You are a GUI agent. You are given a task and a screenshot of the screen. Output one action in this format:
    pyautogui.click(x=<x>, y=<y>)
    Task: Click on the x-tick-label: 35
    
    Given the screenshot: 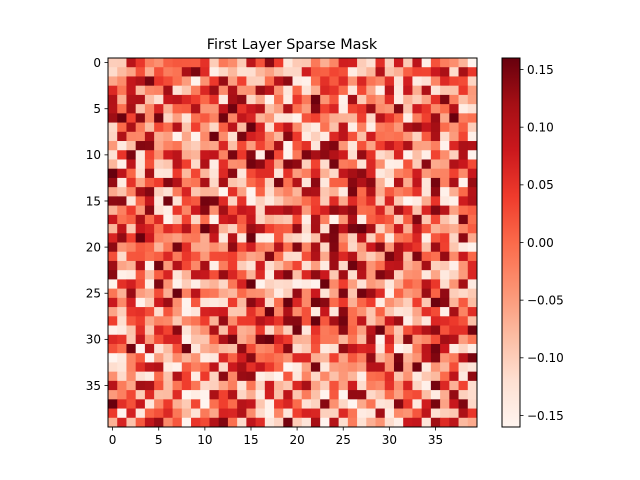 What is the action you would take?
    pyautogui.click(x=435, y=440)
    